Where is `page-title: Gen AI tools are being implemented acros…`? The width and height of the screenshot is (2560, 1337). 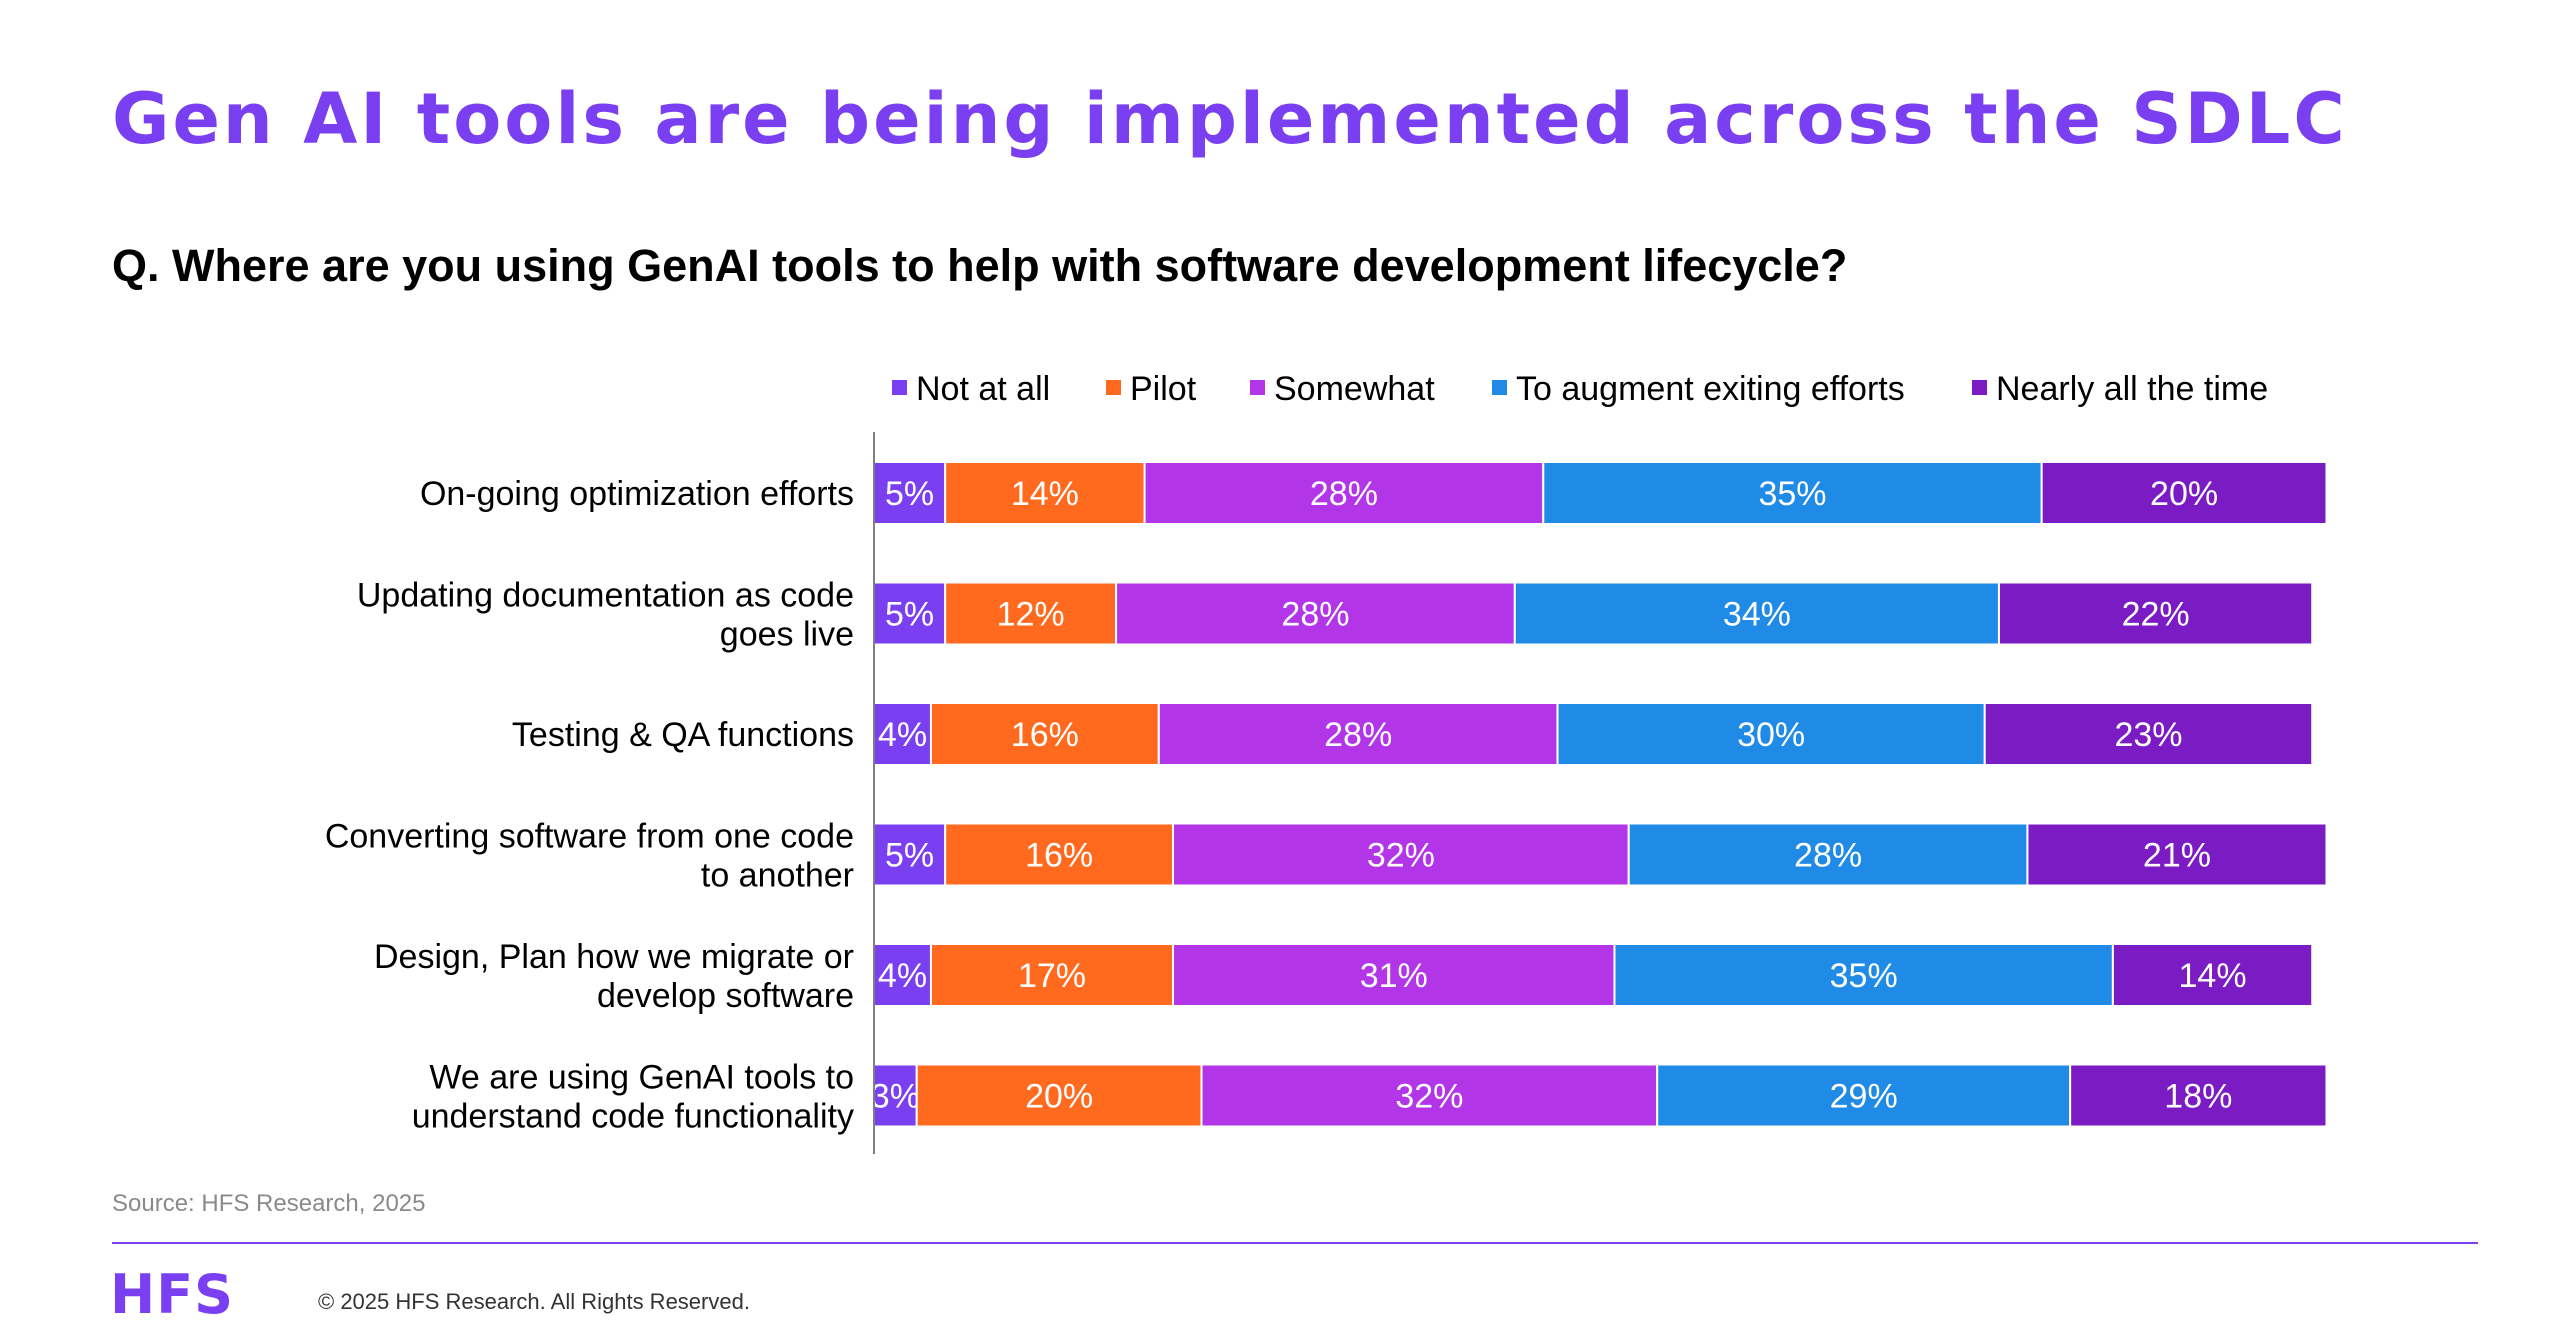
page-title: Gen AI tools are being implemented acros… is located at coordinates (1230, 119).